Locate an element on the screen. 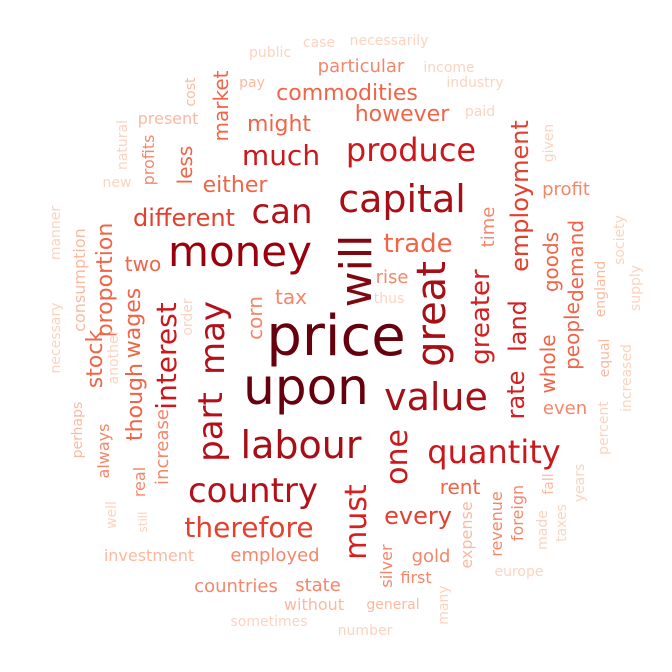 The width and height of the screenshot is (672, 672). word-another: another is located at coordinates (114, 357).